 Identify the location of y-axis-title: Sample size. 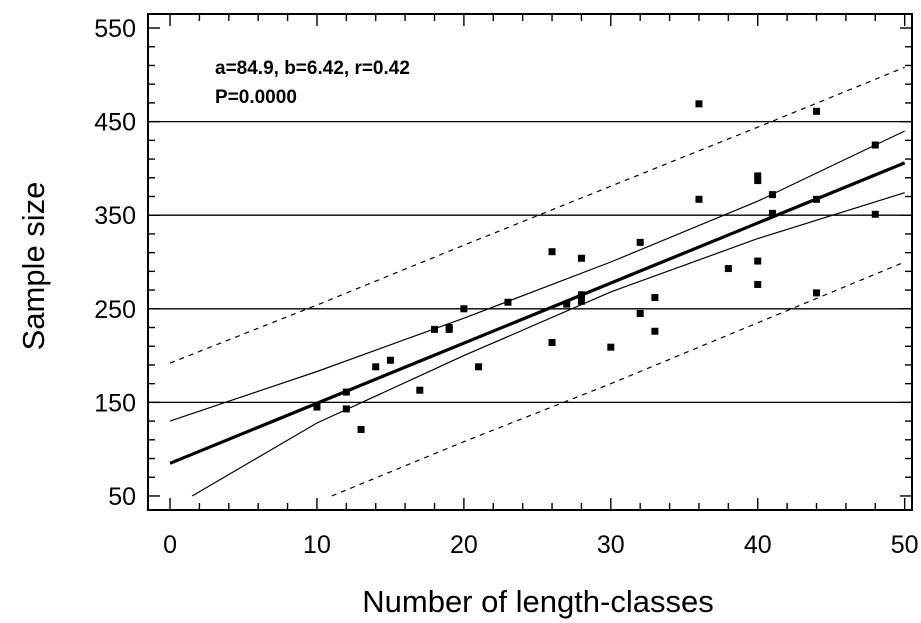
(33, 266).